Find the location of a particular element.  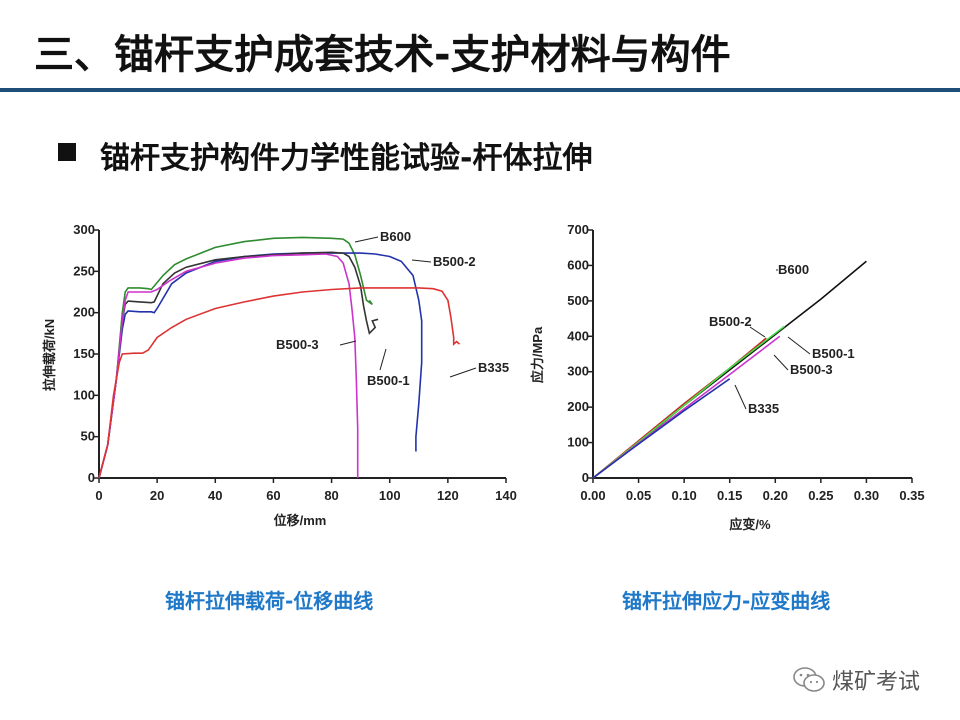

x-tick-label: 100 is located at coordinates (390, 495).